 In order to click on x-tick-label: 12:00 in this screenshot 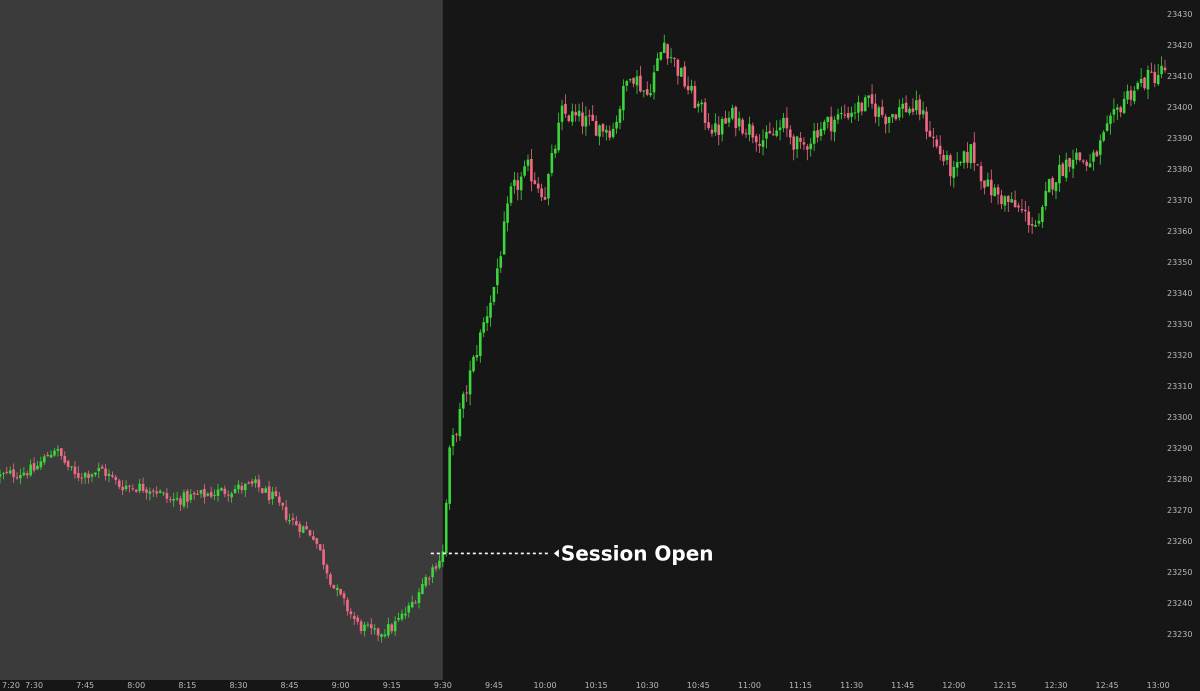, I will do `click(953, 685)`.